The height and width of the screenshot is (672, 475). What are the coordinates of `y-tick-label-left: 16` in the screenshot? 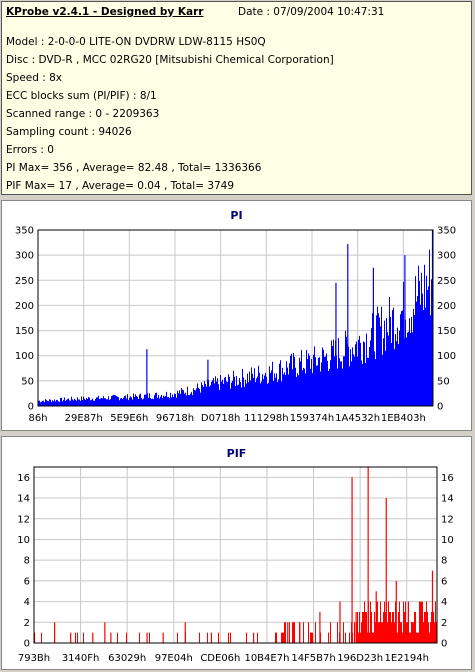 It's located at (23, 478).